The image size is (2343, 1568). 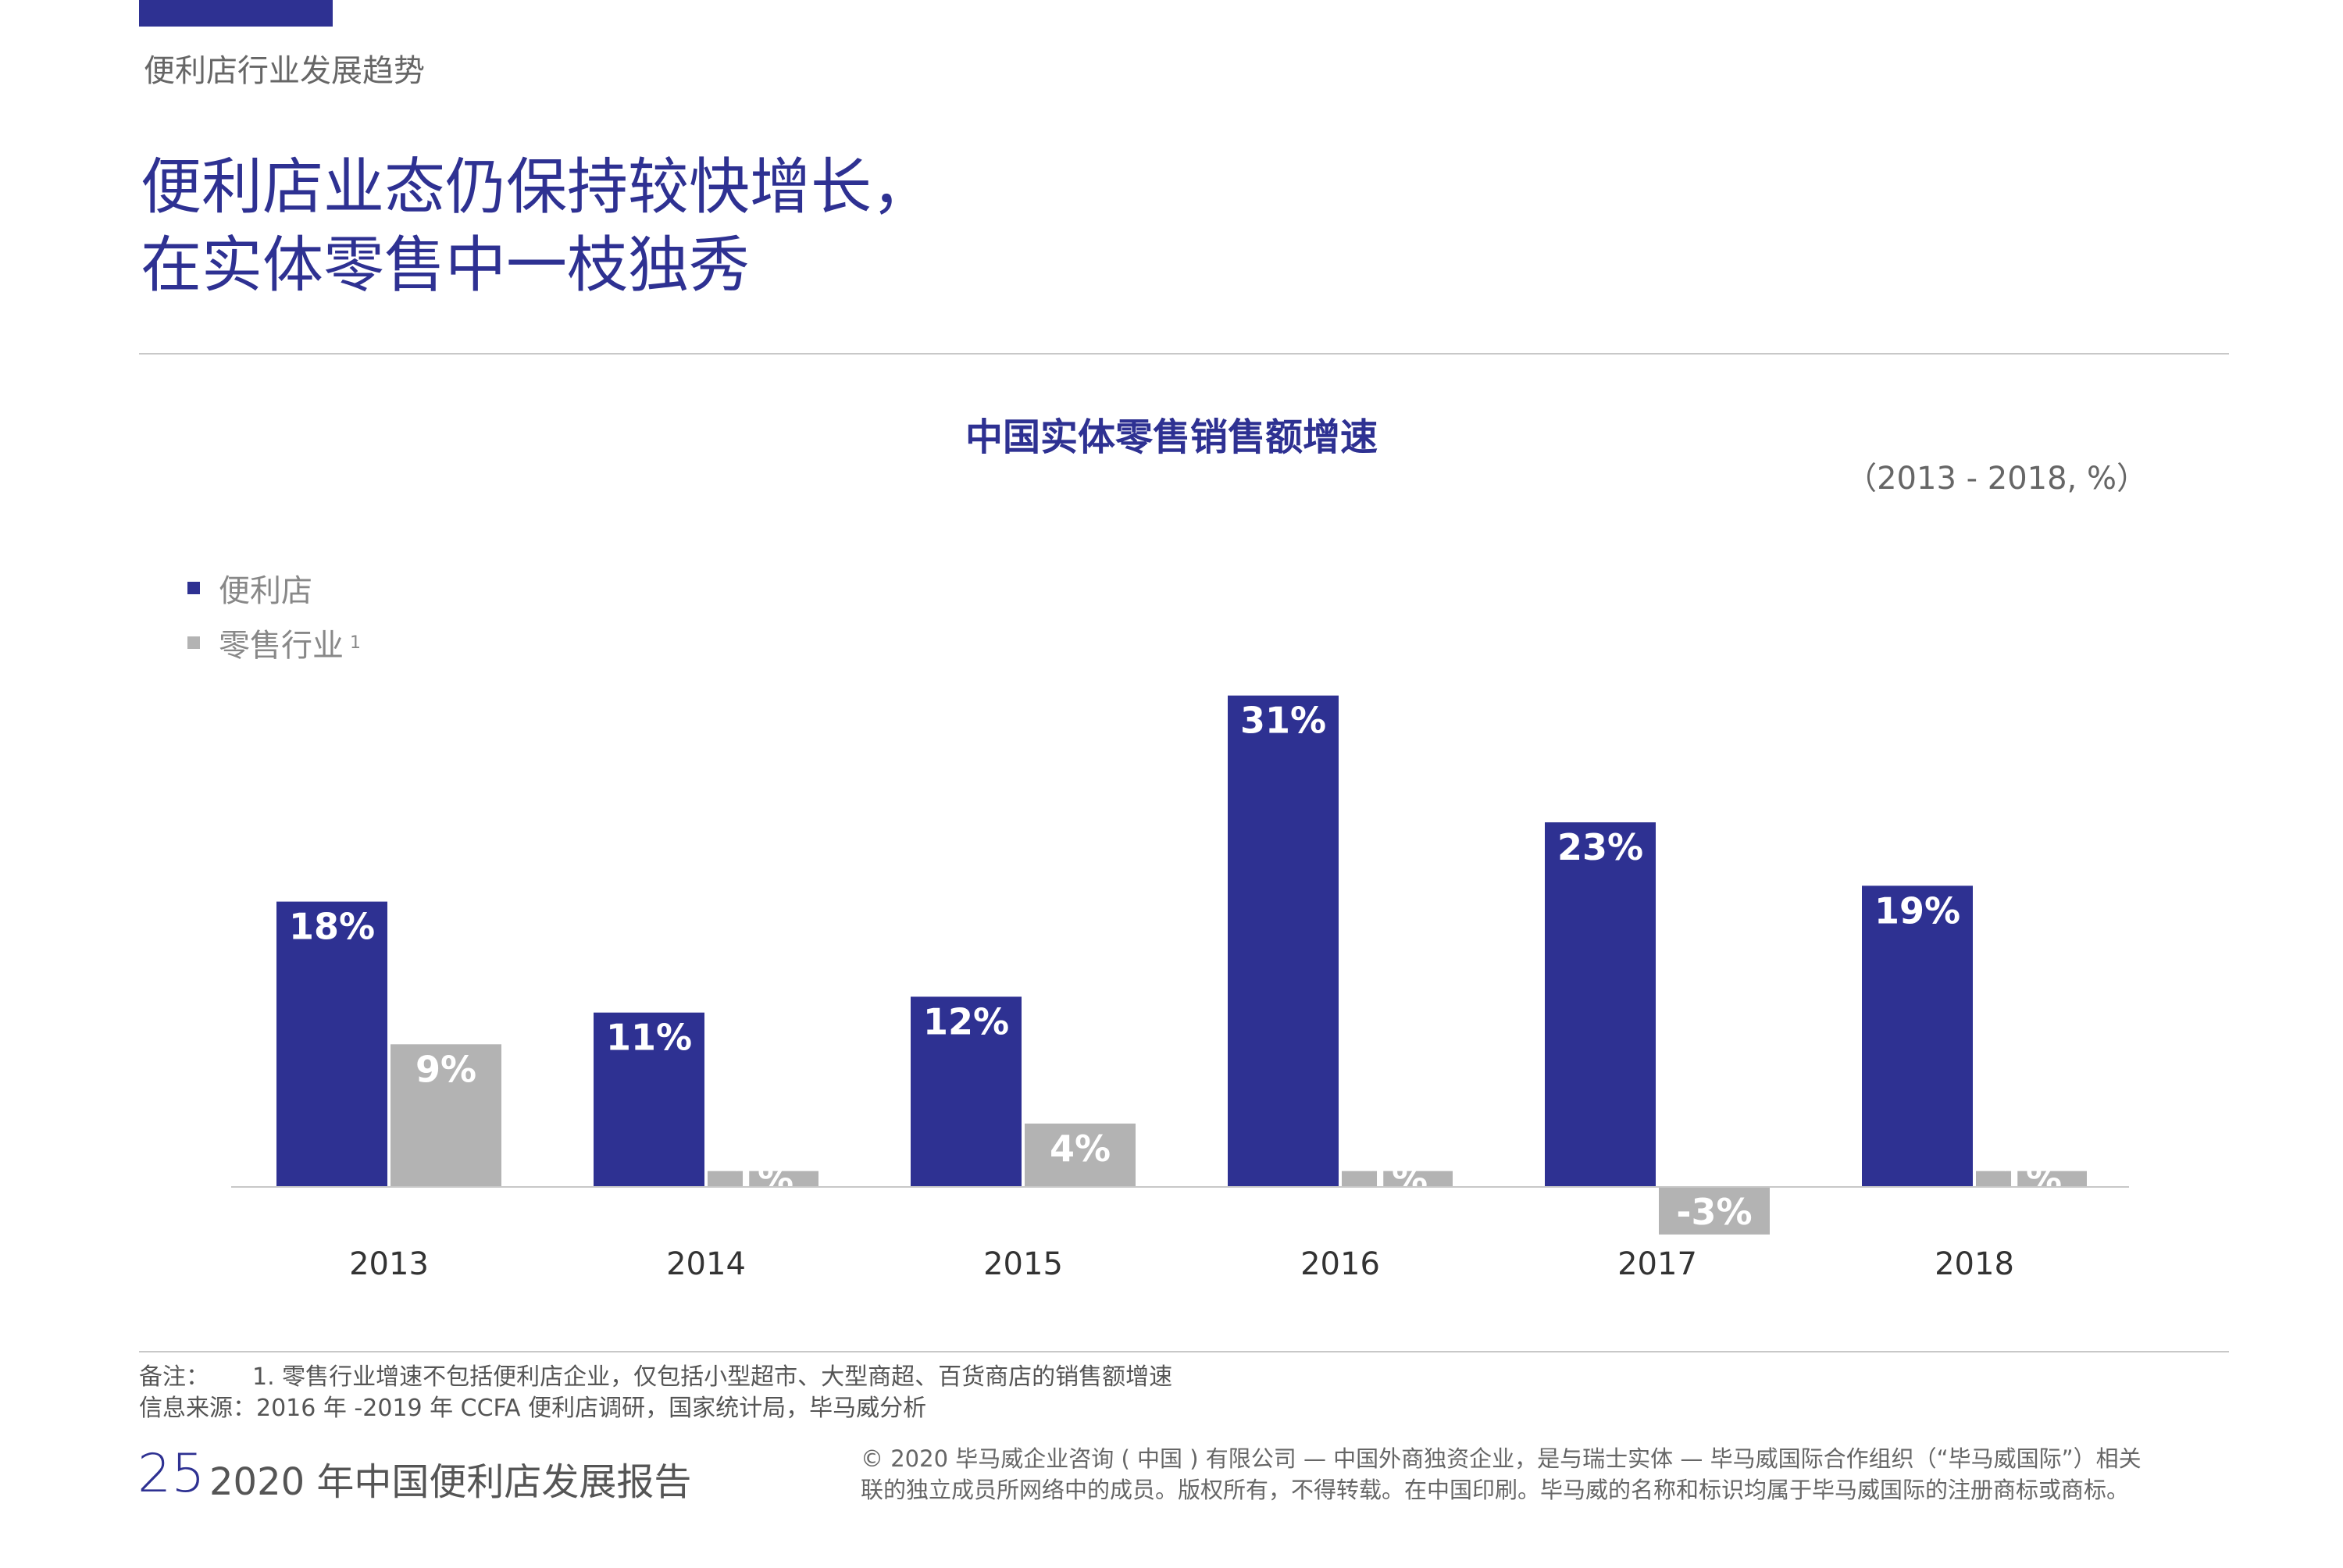 I want to click on section-title: 便利店行业发展趋势, so click(x=284, y=71).